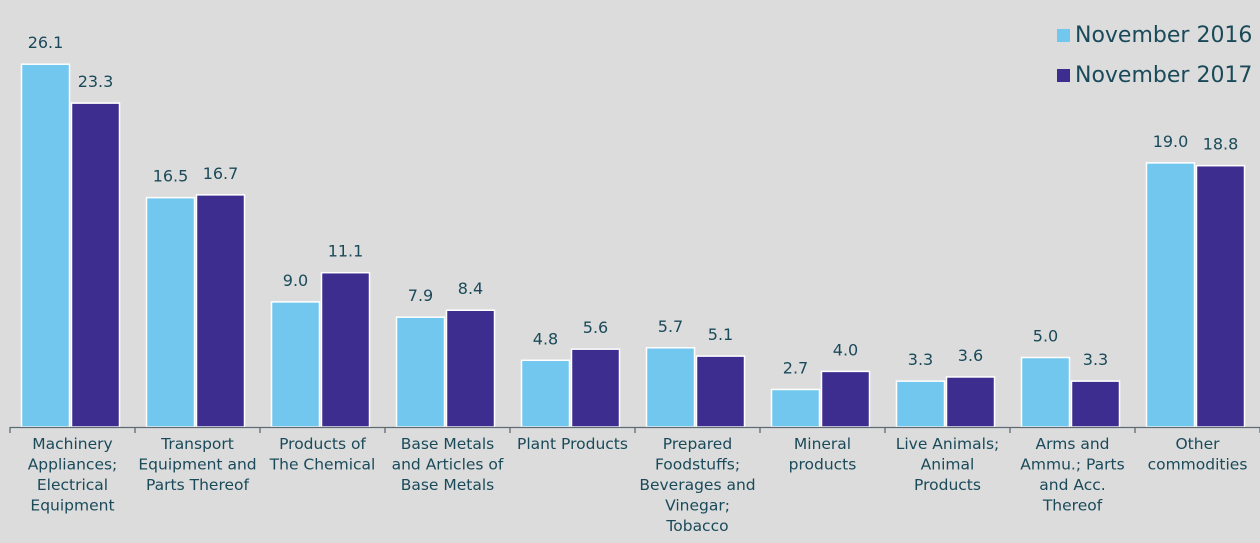 The image size is (1260, 543). What do you see at coordinates (46, 42) in the screenshot?
I see `data-label: 26.1` at bounding box center [46, 42].